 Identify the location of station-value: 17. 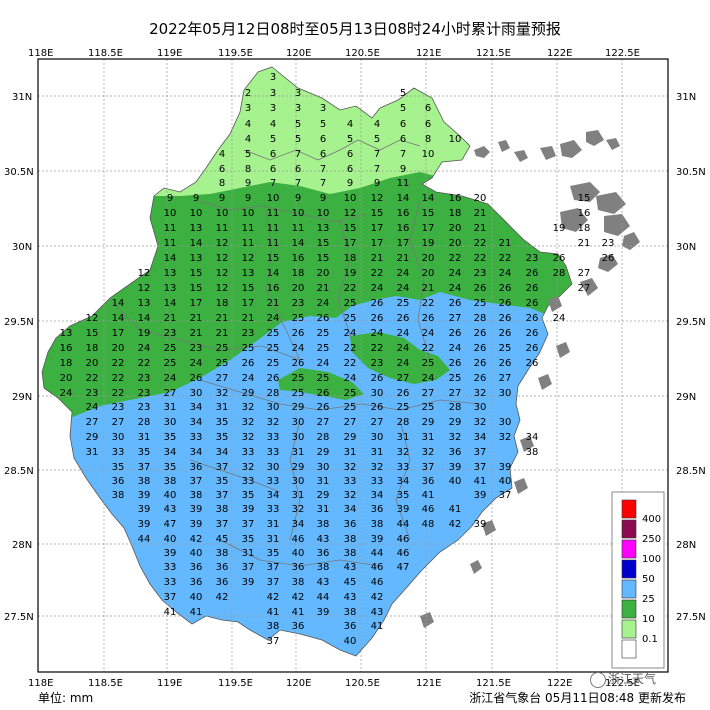
(403, 243).